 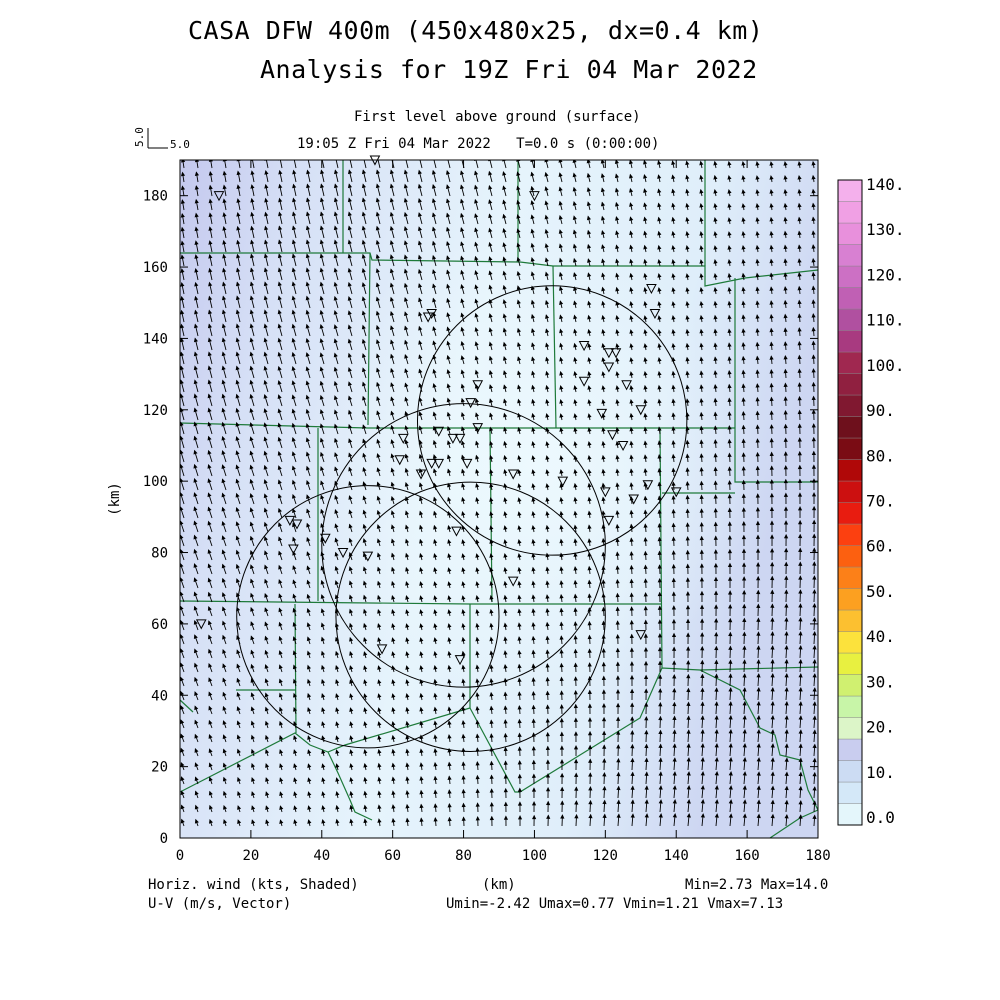 What do you see at coordinates (253, 885) in the screenshot?
I see `footer-left-line1: Horiz. wind (kts, Shaded)` at bounding box center [253, 885].